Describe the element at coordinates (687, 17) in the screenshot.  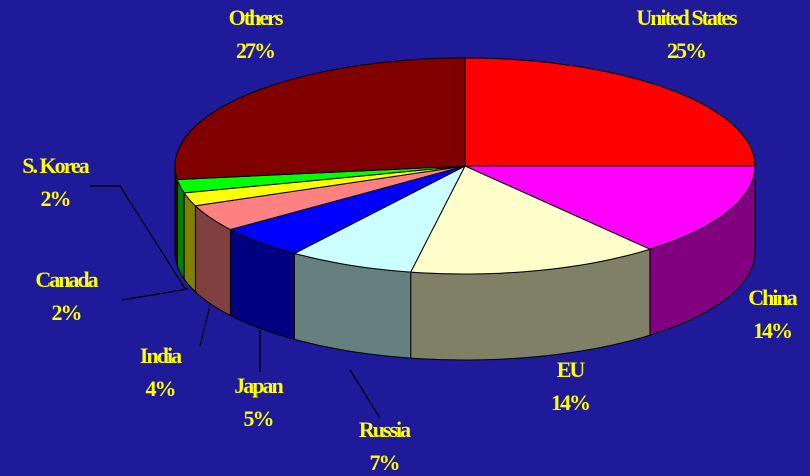
I see `slice-label: United States` at that location.